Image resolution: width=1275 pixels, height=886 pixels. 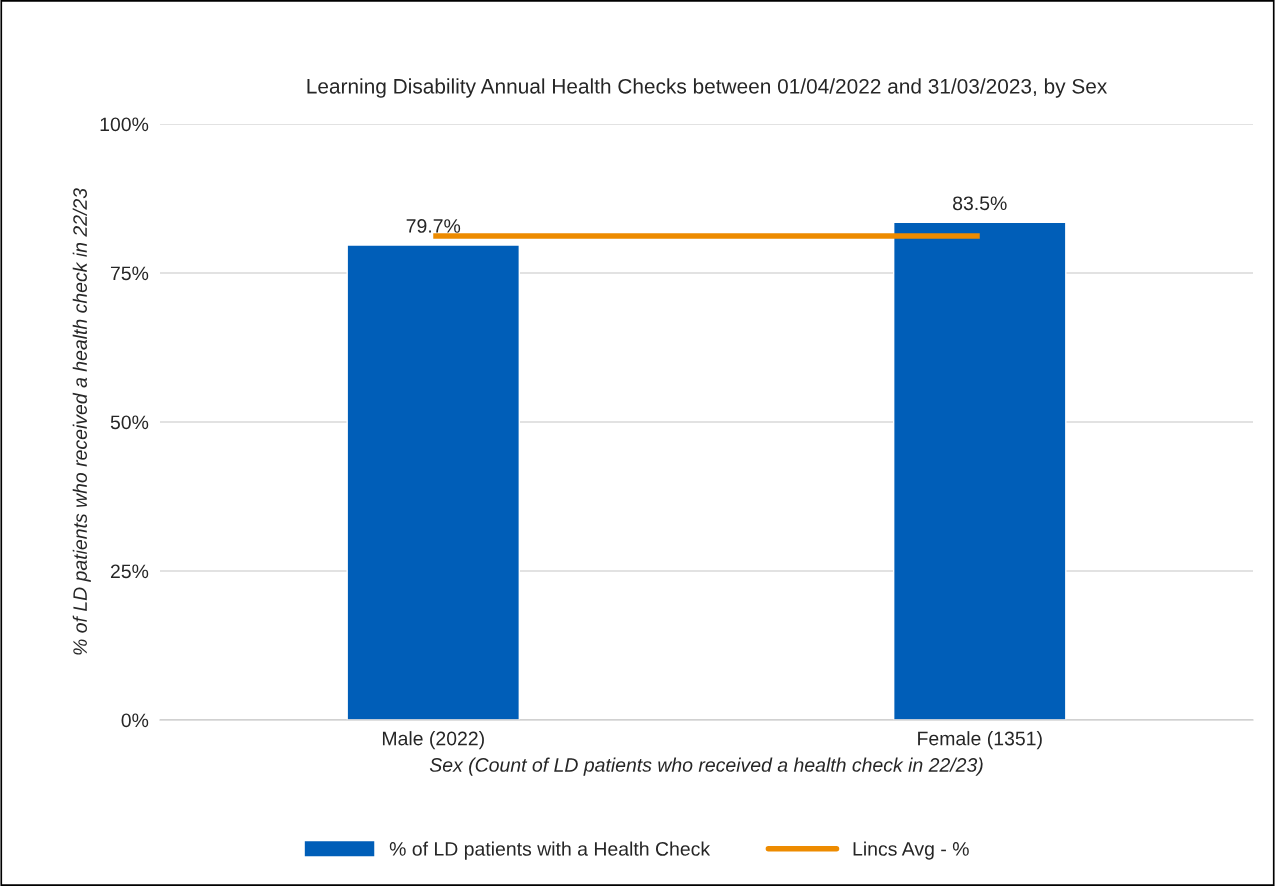 What do you see at coordinates (81, 421) in the screenshot?
I see `y-axis-title: % of LD patients who received a health check in 22/23` at bounding box center [81, 421].